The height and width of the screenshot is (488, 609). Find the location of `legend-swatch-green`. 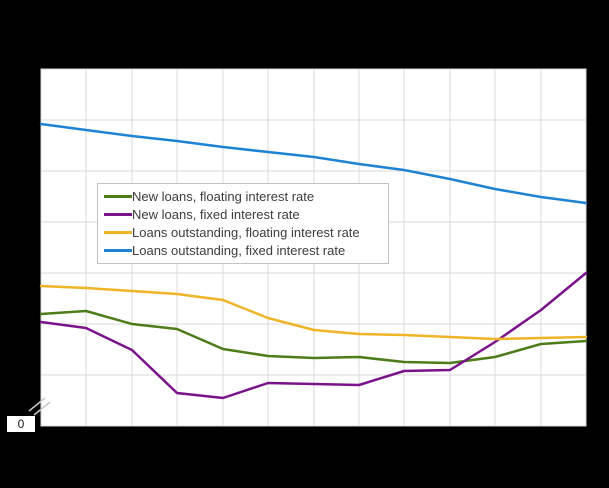

legend-swatch-green is located at coordinates (118, 196).